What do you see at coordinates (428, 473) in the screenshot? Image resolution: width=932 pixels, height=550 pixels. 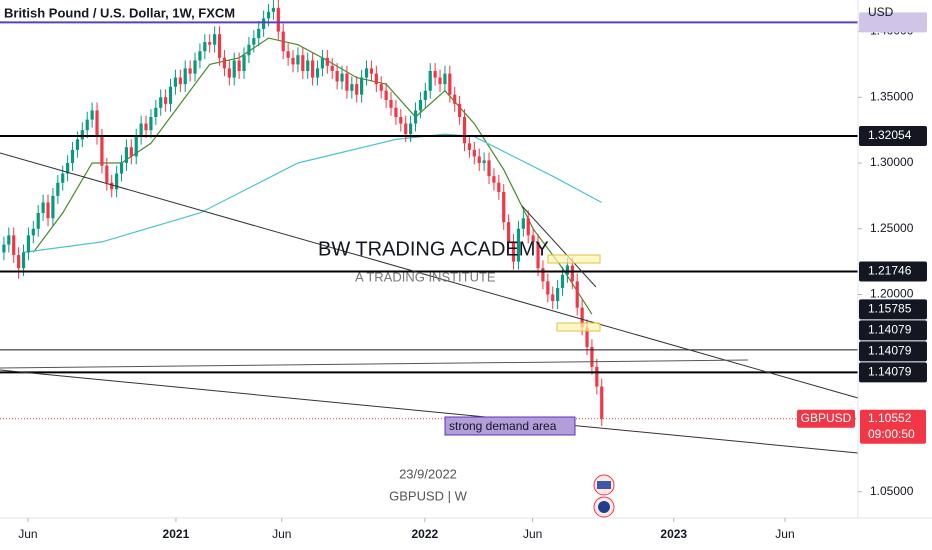 I see `footer-date: 23/9/2022` at bounding box center [428, 473].